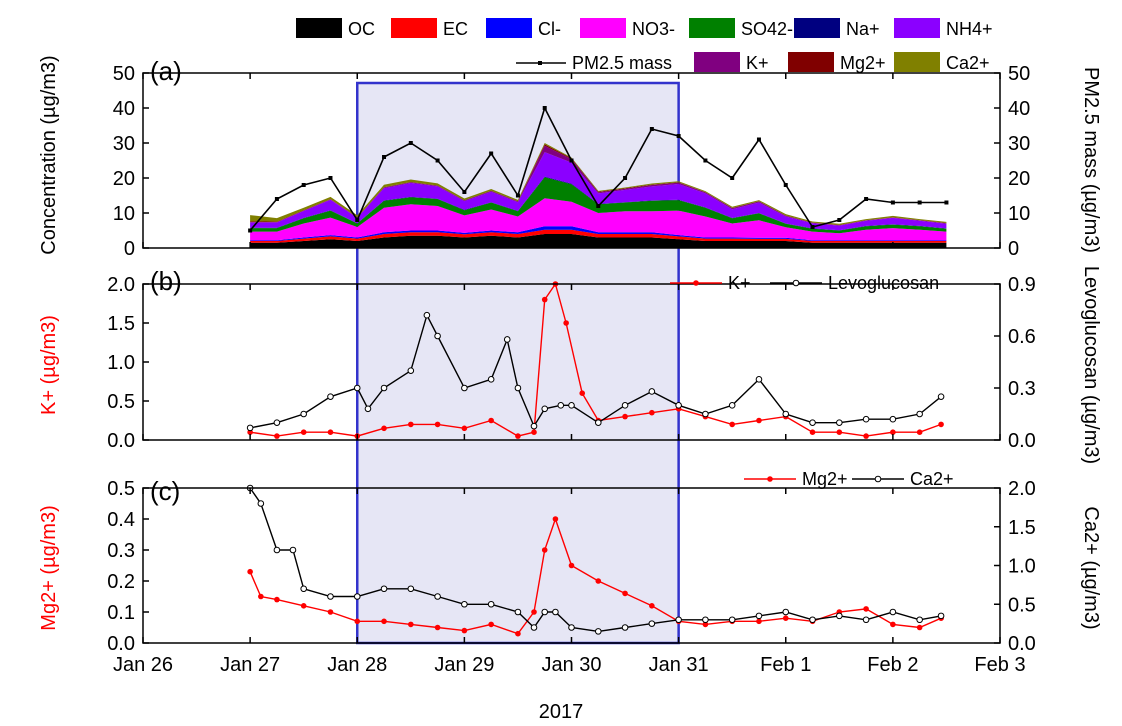  I want to click on area-ec, so click(598, 236).